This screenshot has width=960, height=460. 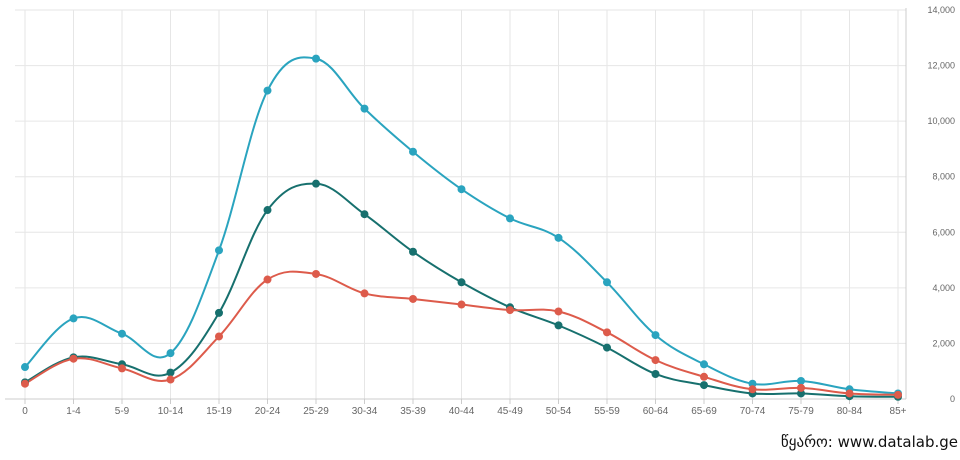 What do you see at coordinates (365, 411) in the screenshot?
I see `x-tick-label: 30-34` at bounding box center [365, 411].